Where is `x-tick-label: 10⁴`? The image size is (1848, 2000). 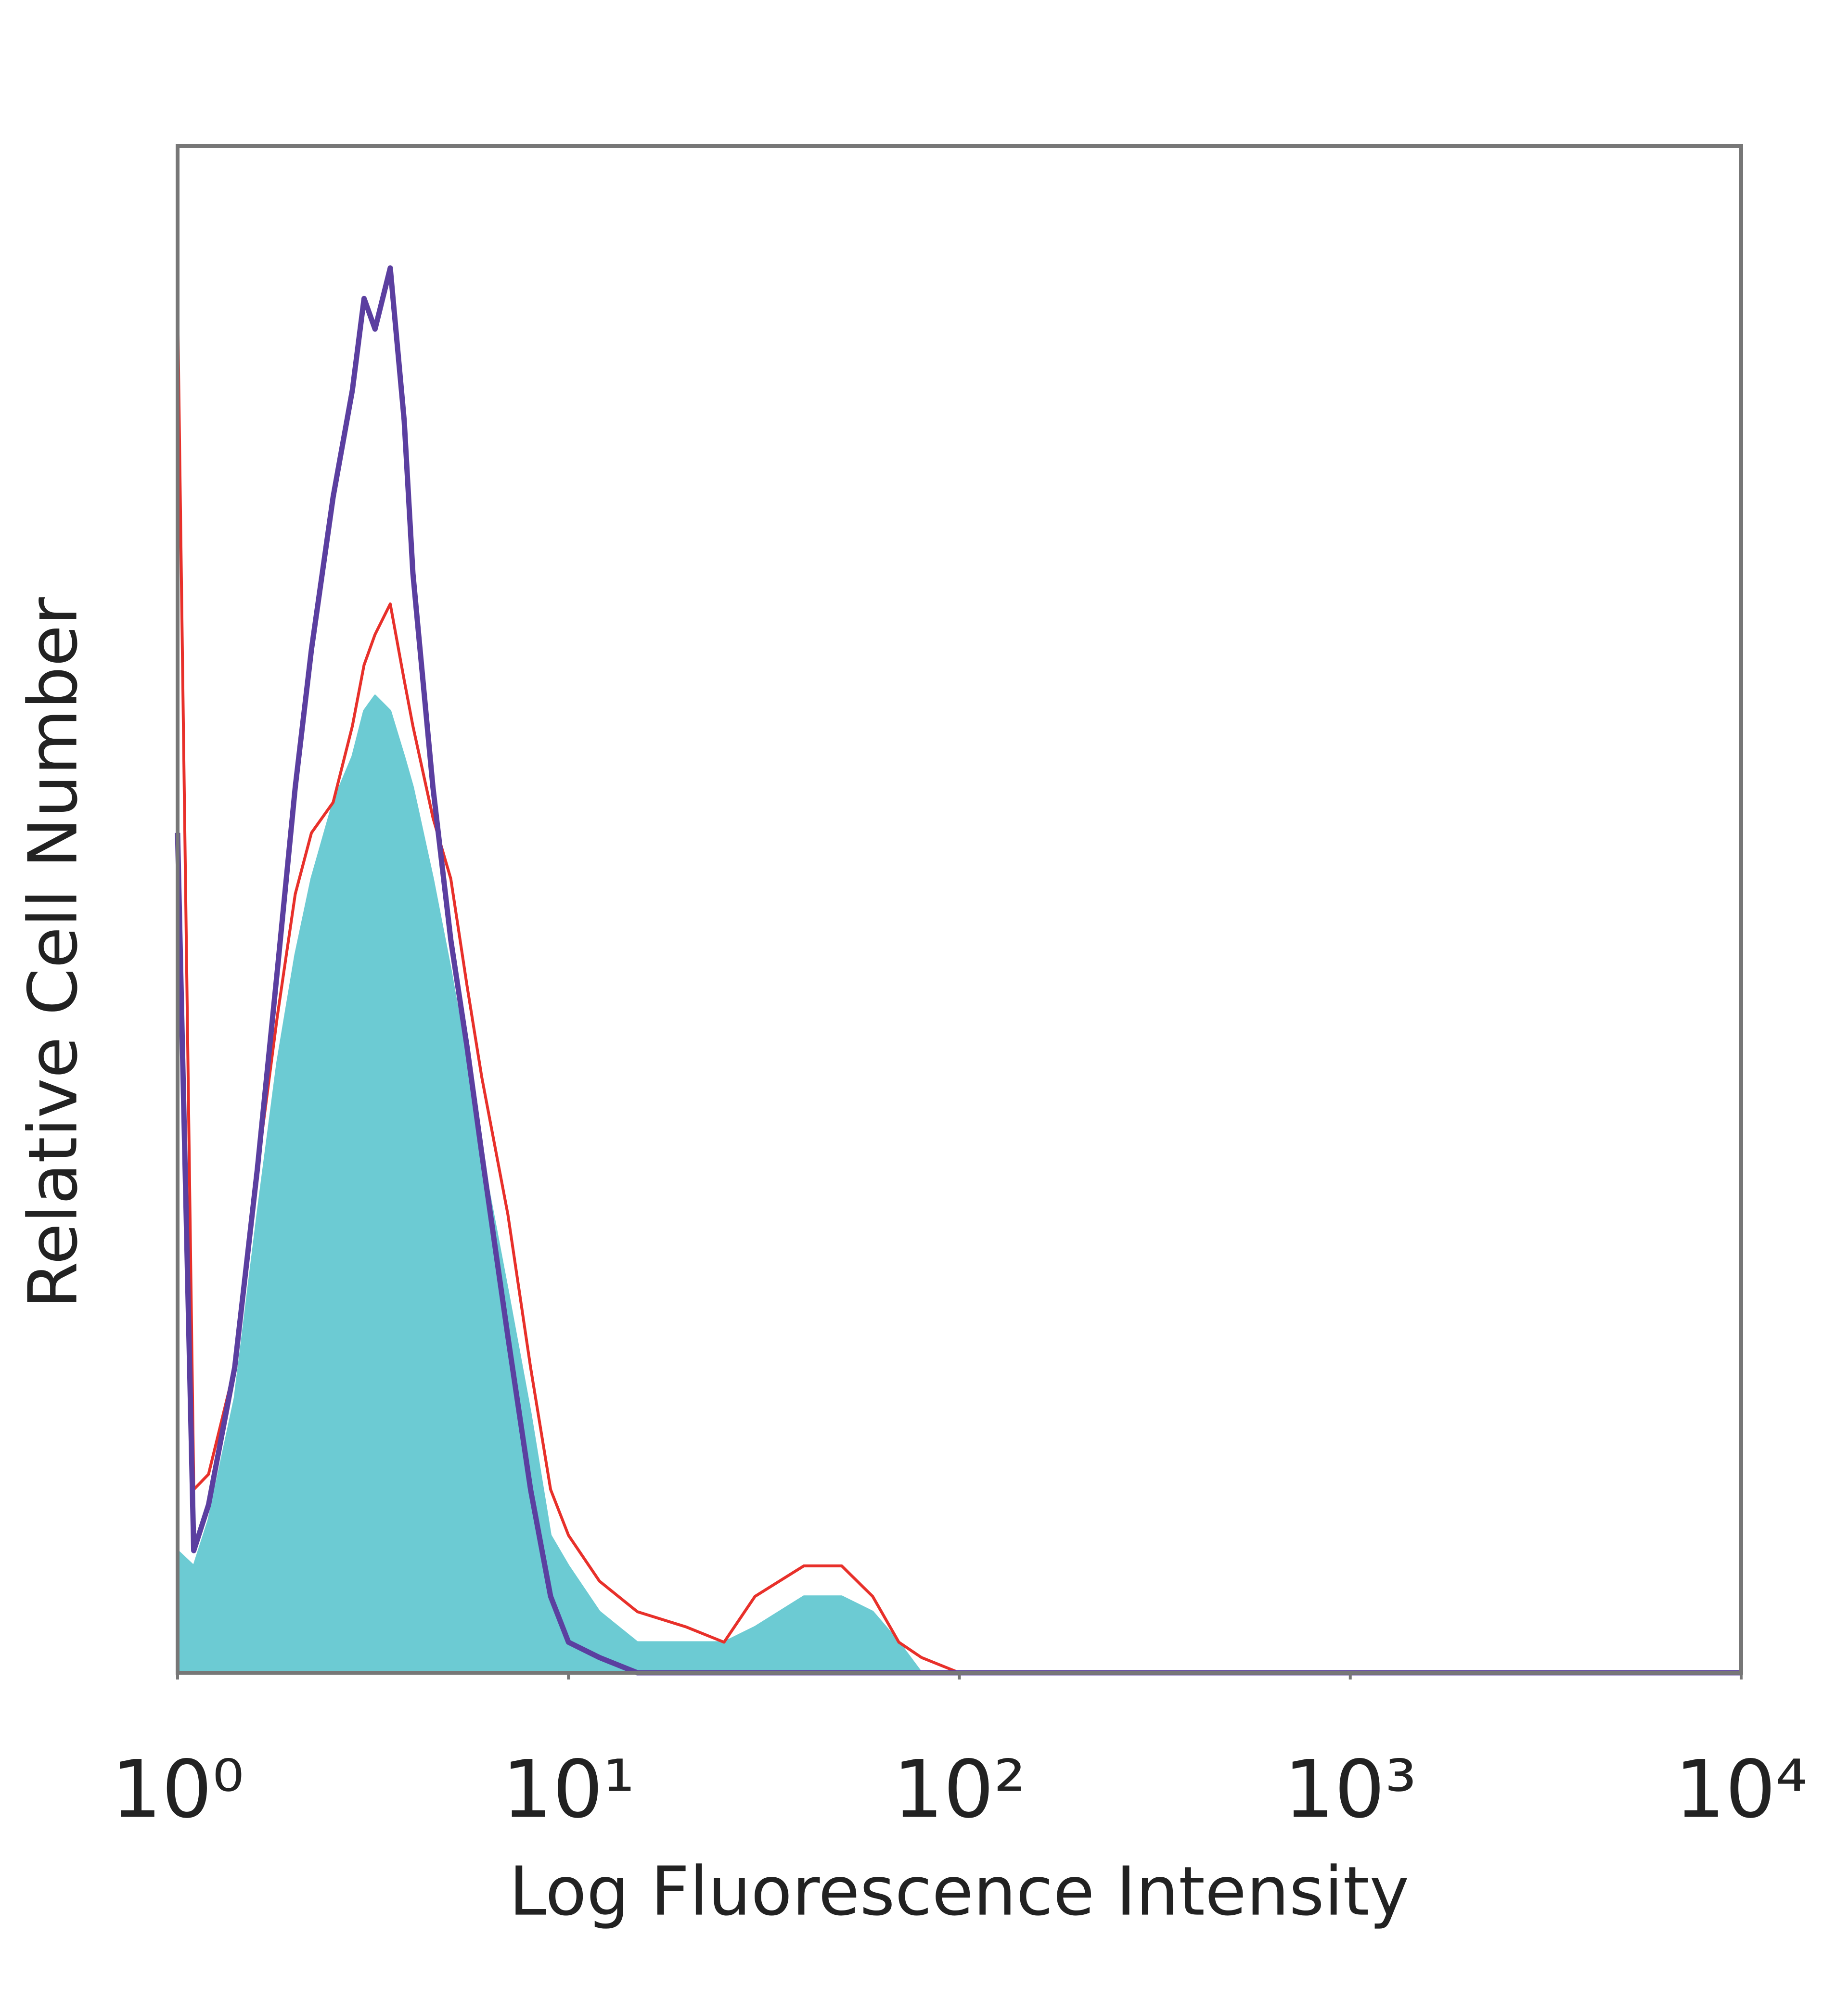 x-tick-label: 10⁴ is located at coordinates (1741, 1789).